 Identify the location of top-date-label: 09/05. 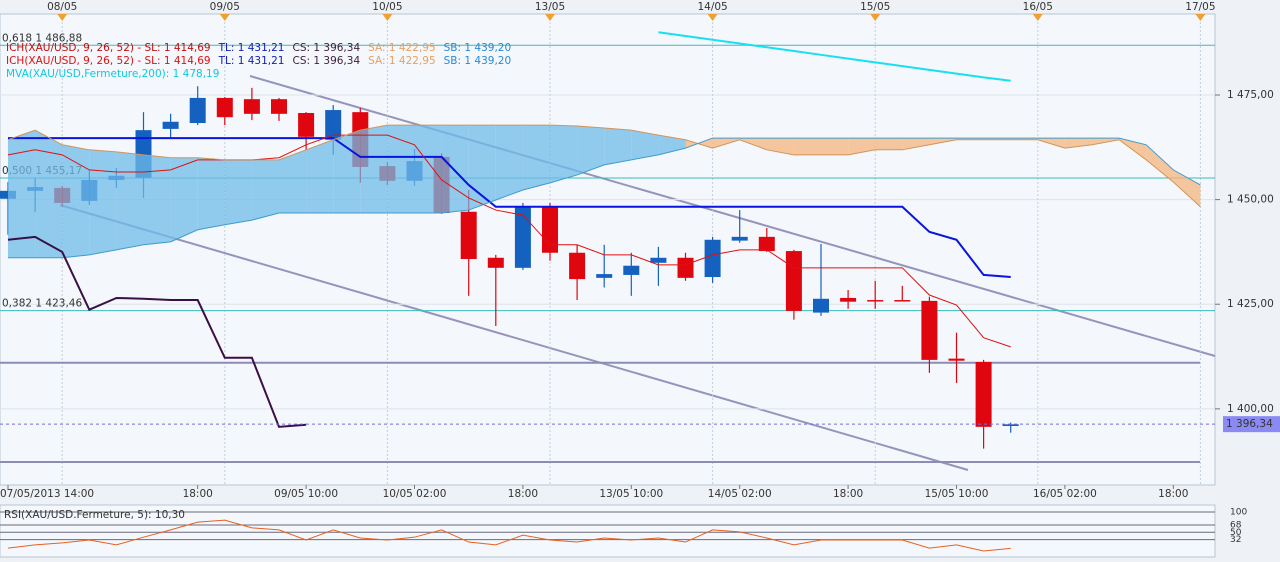
(225, 7).